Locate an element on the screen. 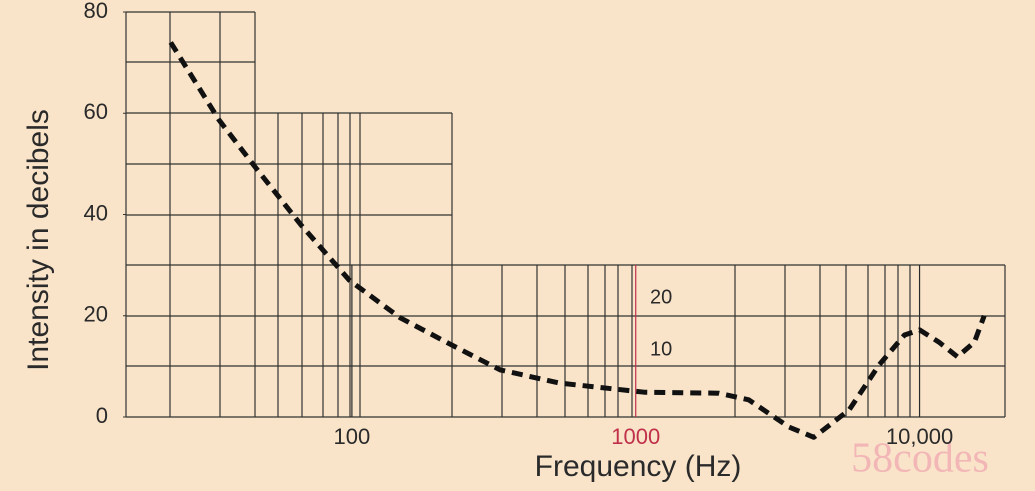 Image resolution: width=1035 pixels, height=491 pixels. annotation: 20 is located at coordinates (661, 297).